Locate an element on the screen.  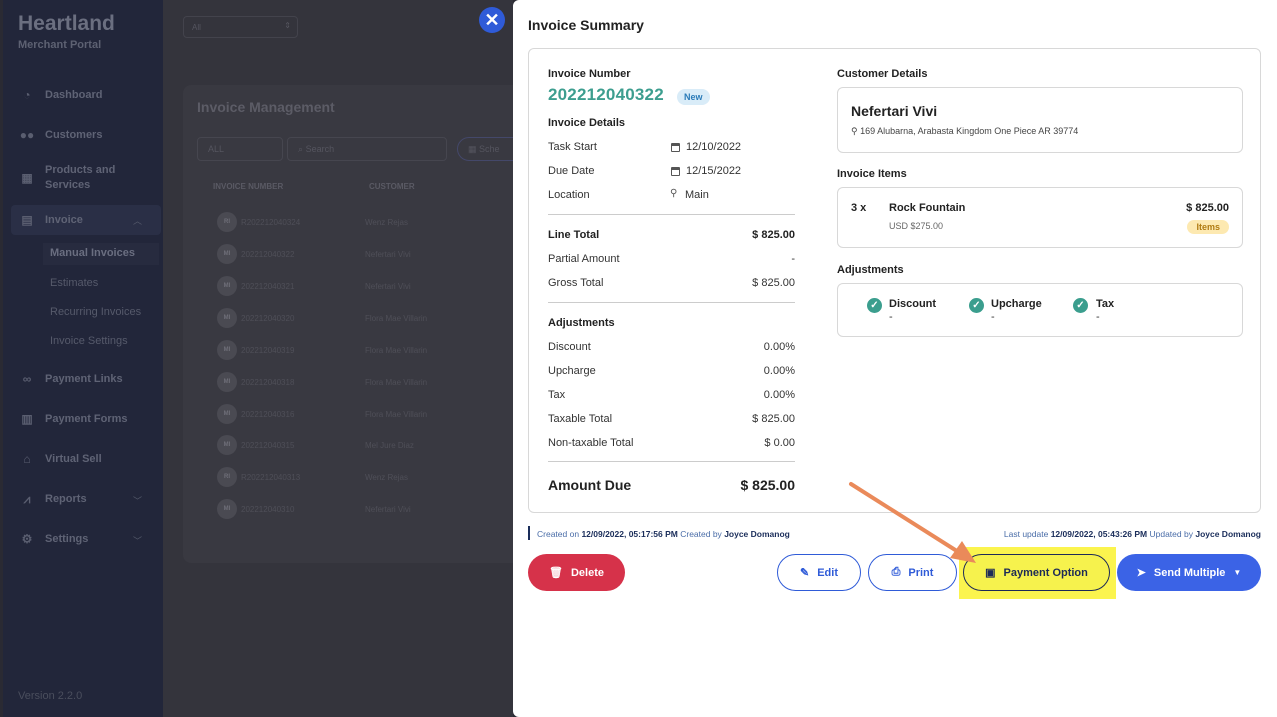
users-icon: ●● is located at coordinates (27, 135).